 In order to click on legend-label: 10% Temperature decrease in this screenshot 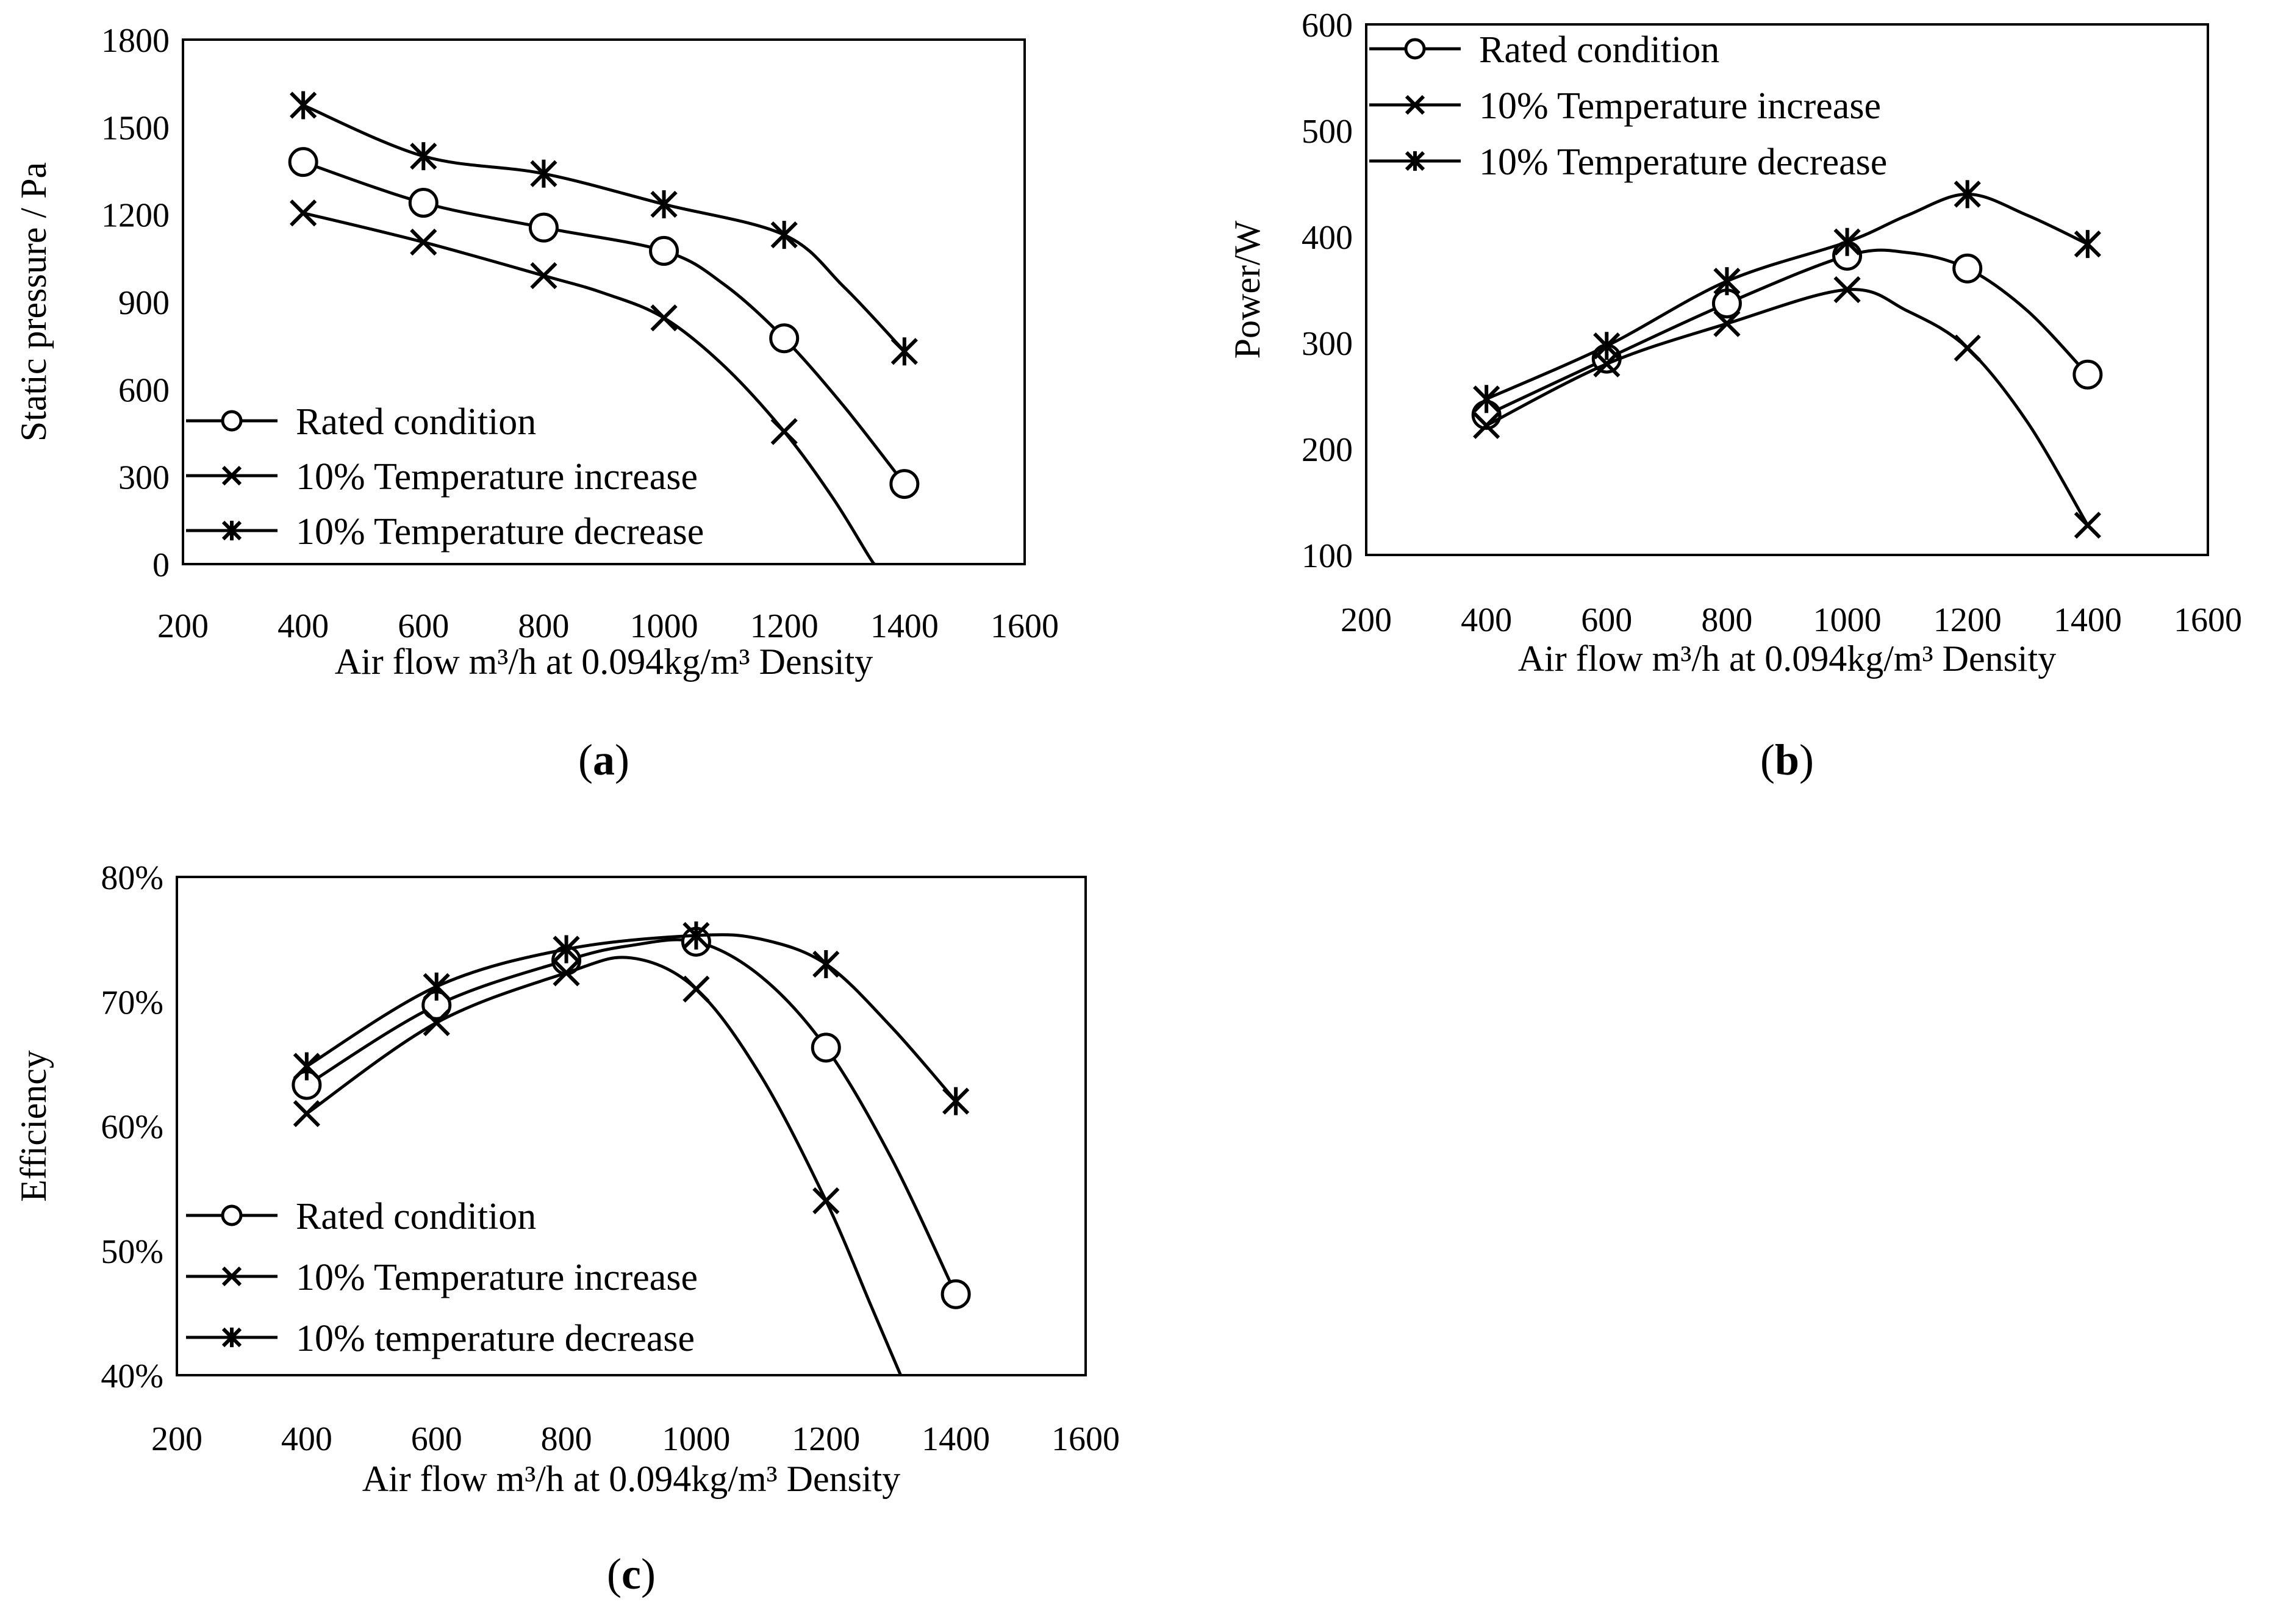, I will do `click(1683, 162)`.